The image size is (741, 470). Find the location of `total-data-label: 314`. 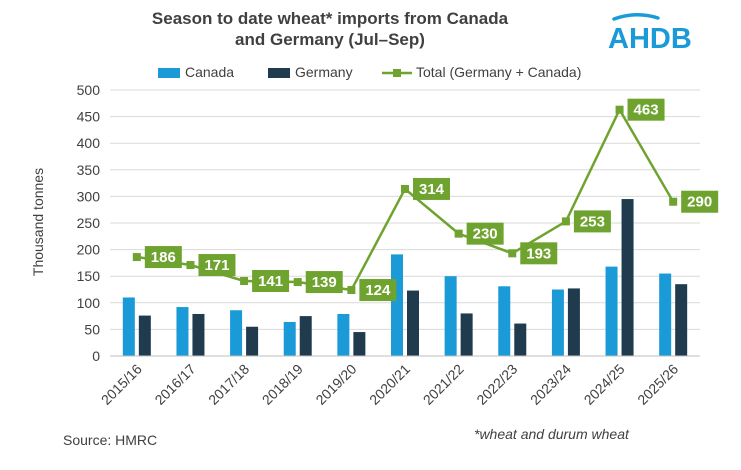

total-data-label: 314 is located at coordinates (432, 189).